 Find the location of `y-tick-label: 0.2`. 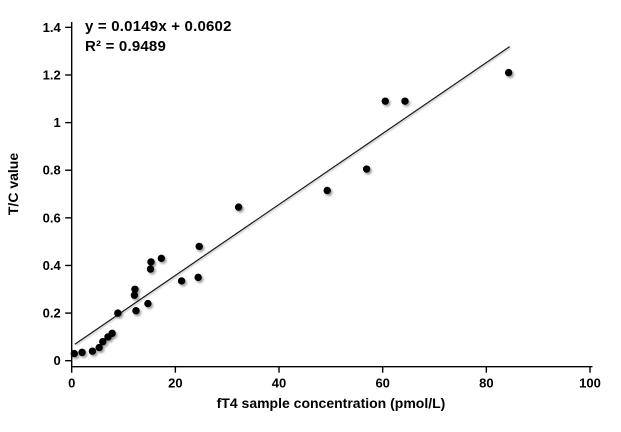

y-tick-label: 0.2 is located at coordinates (52, 313).